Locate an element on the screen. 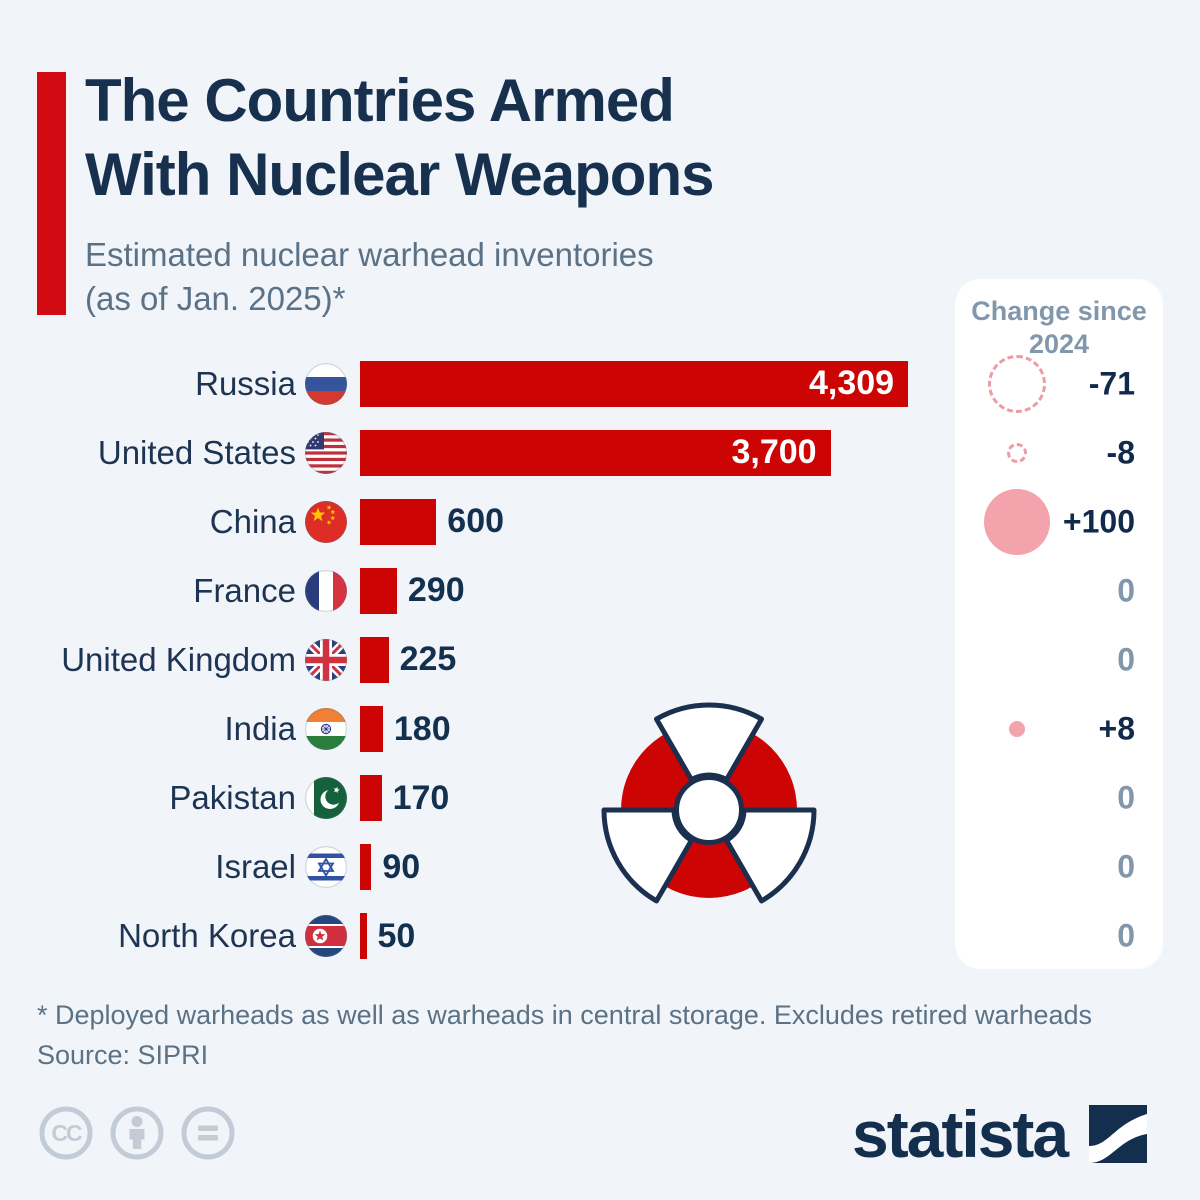 This screenshot has height=1200, width=1200. title-line1: The Countries Armed is located at coordinates (380, 100).